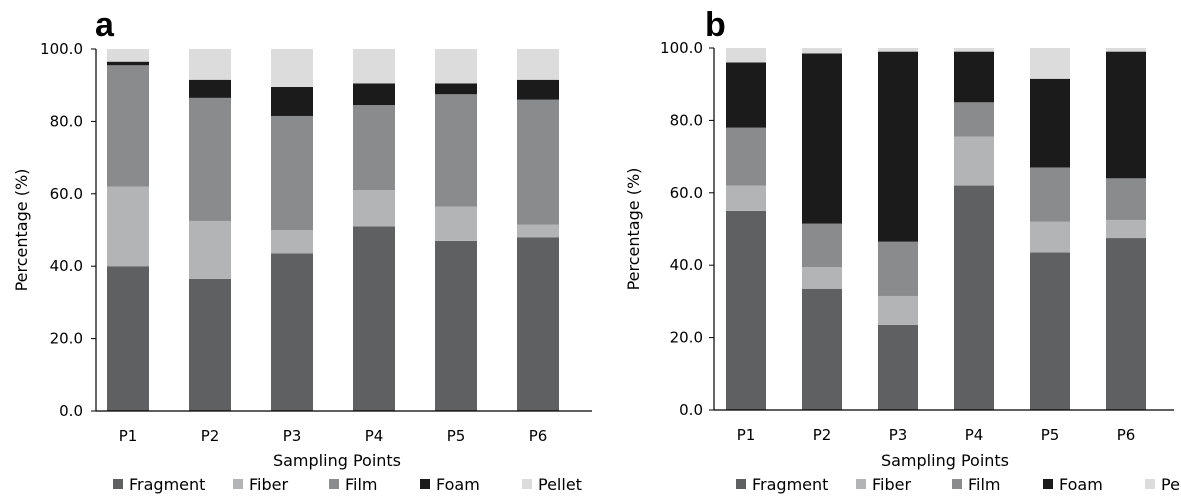 Image resolution: width=1181 pixels, height=497 pixels. Describe the element at coordinates (1150, 484) in the screenshot. I see `legend-swatch-pellet` at that location.